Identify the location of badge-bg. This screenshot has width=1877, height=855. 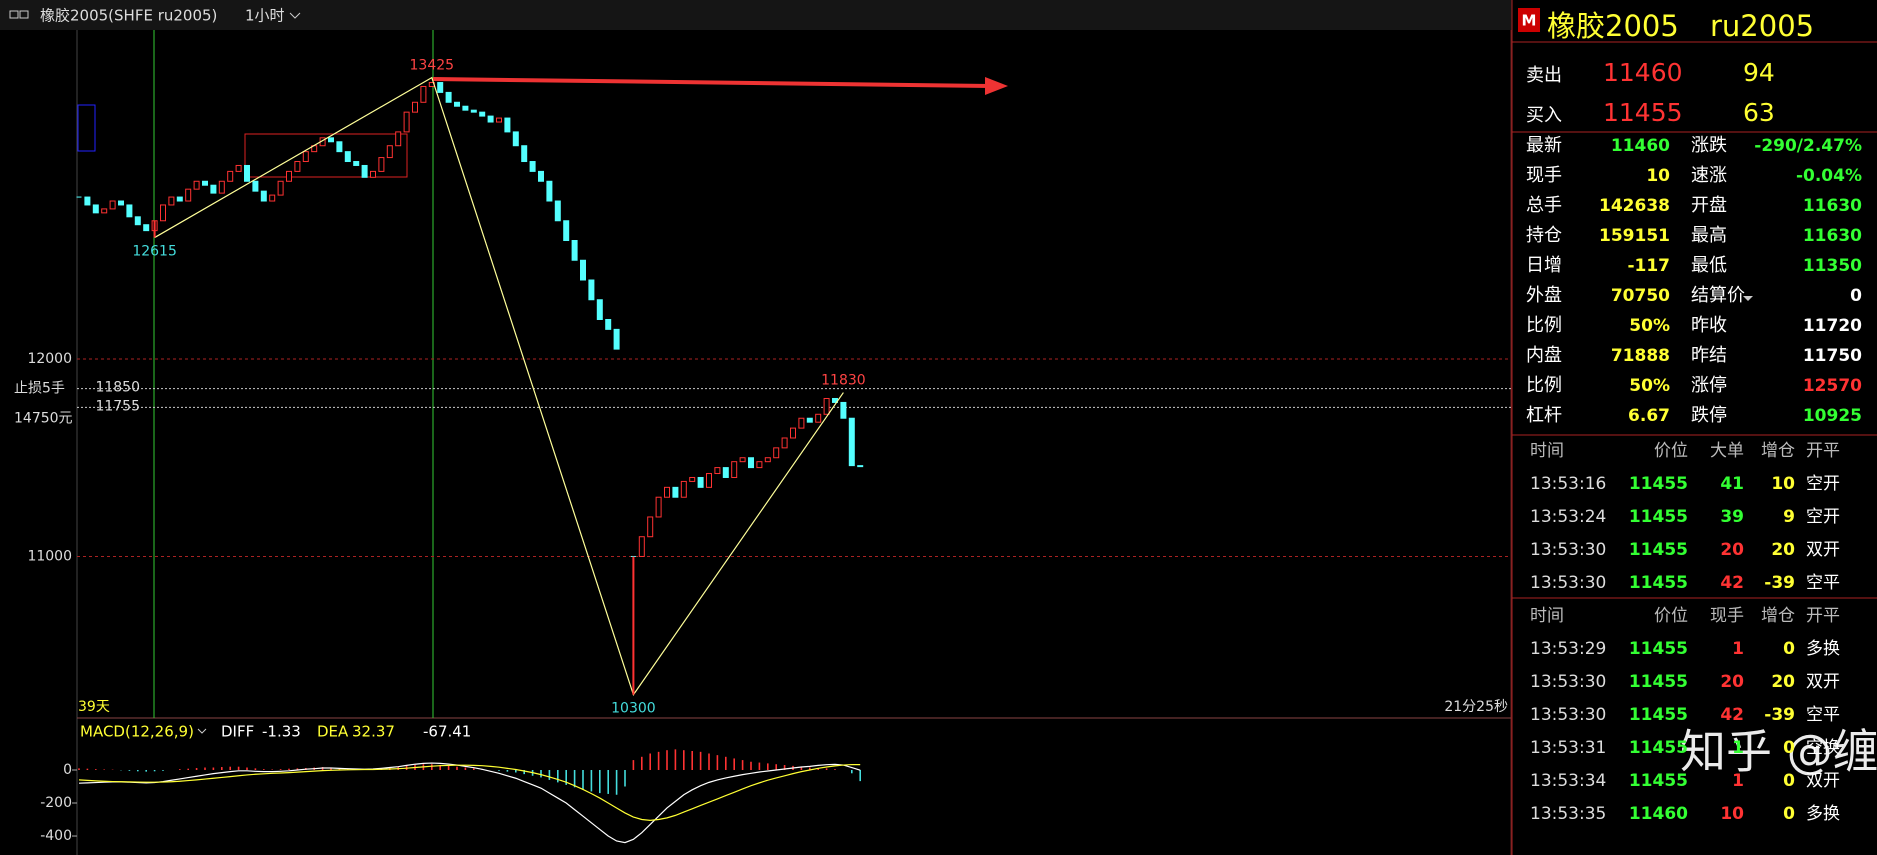
(1529, 20).